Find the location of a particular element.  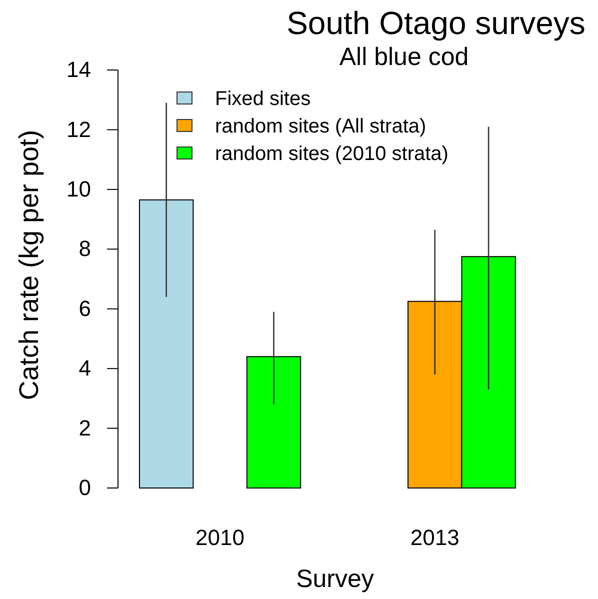

chart-title: South Otago surveys is located at coordinates (436, 23).